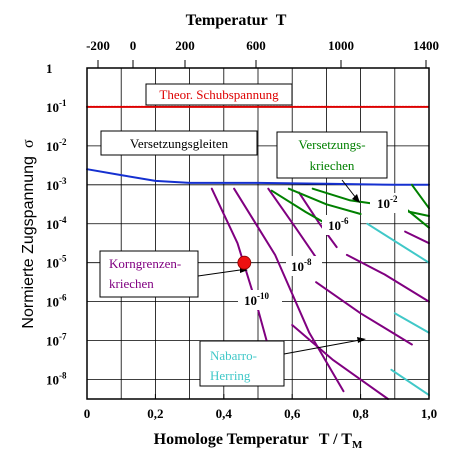  Describe the element at coordinates (356, 198) in the screenshot. I see `leader-versetzungskriechen-arrow` at that location.